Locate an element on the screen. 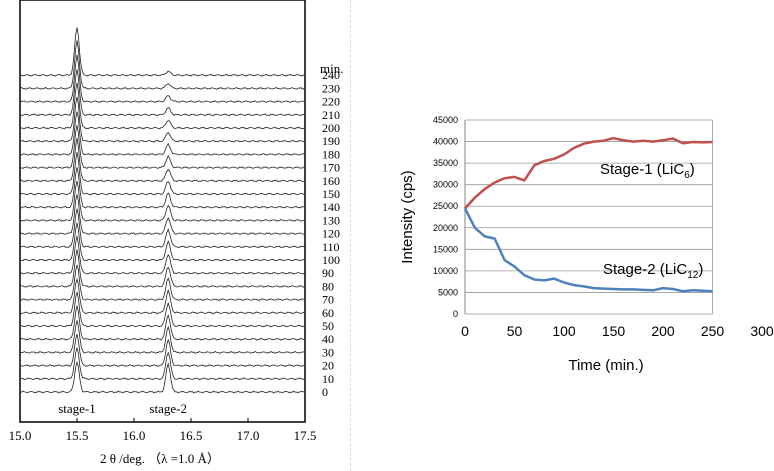 This screenshot has width=774, height=471. x-tick-label: 17.0 is located at coordinates (248, 435).